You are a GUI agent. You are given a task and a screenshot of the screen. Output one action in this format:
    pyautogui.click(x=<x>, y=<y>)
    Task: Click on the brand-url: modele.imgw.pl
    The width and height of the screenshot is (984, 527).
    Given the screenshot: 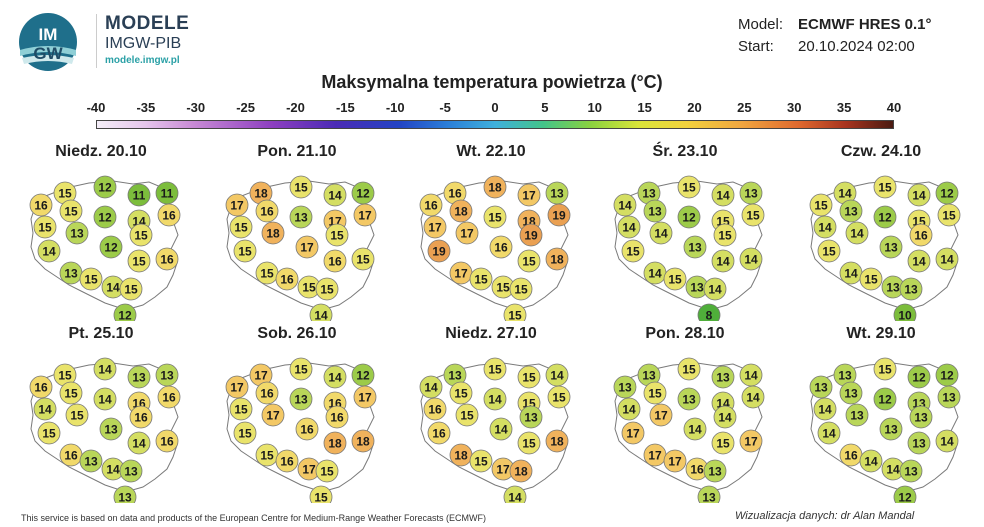 What is the action you would take?
    pyautogui.click(x=142, y=60)
    